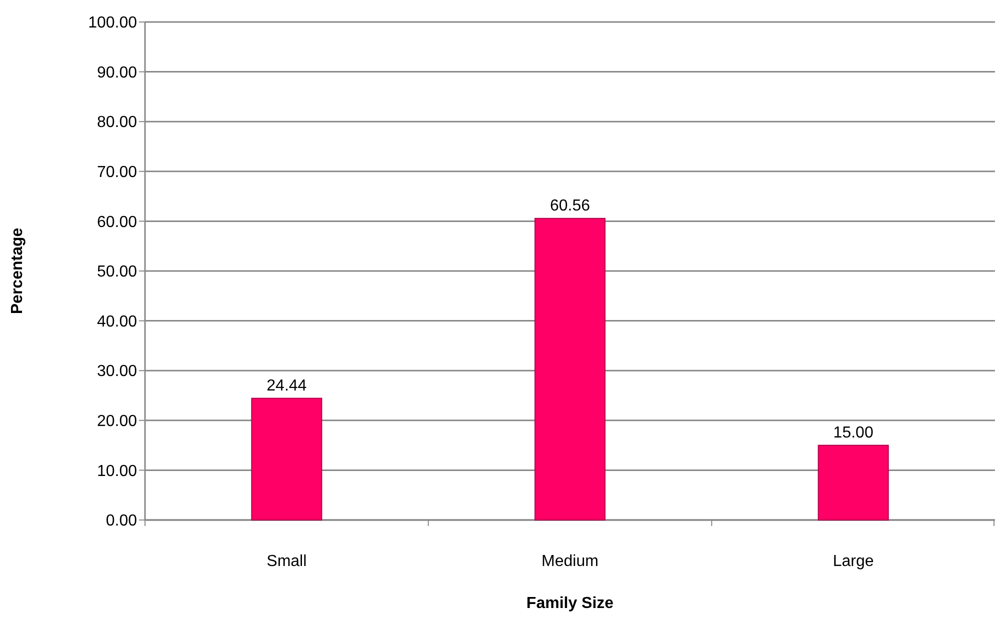  What do you see at coordinates (117, 321) in the screenshot?
I see `y-tick-label: 40.00` at bounding box center [117, 321].